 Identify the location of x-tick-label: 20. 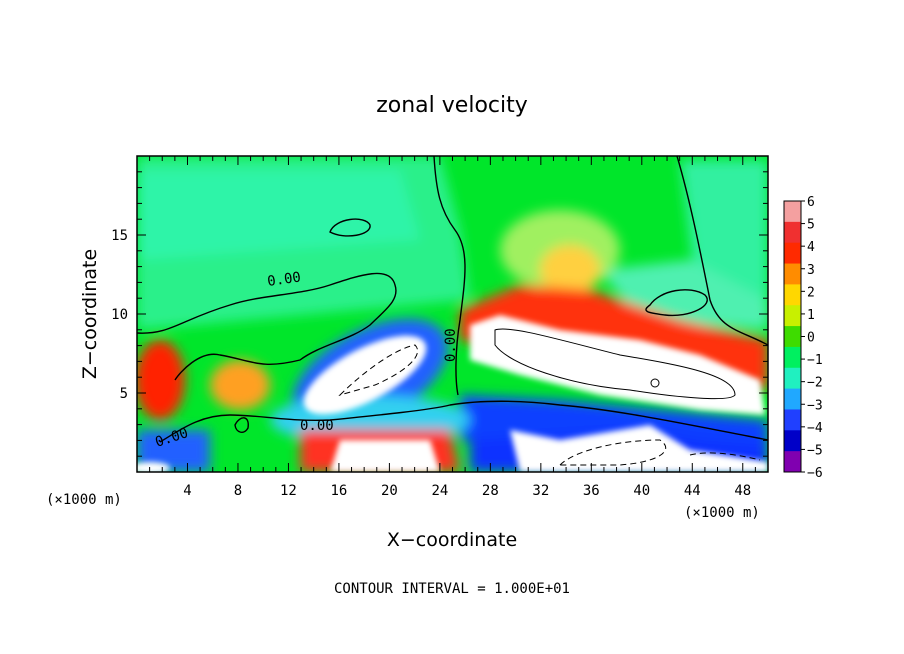
(389, 491).